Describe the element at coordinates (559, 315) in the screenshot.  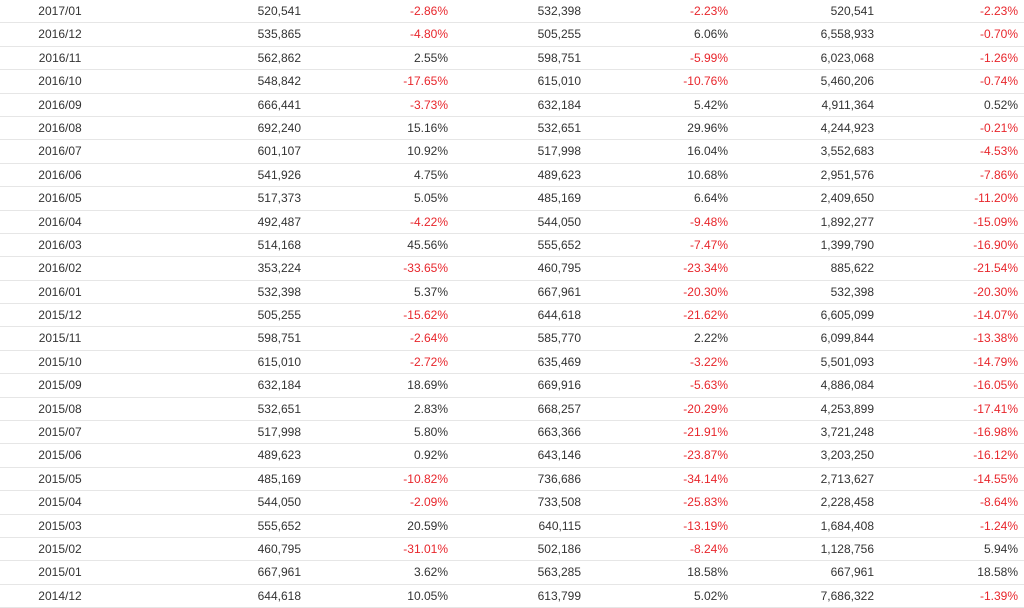
I see `value-b-cell: 644,618` at that location.